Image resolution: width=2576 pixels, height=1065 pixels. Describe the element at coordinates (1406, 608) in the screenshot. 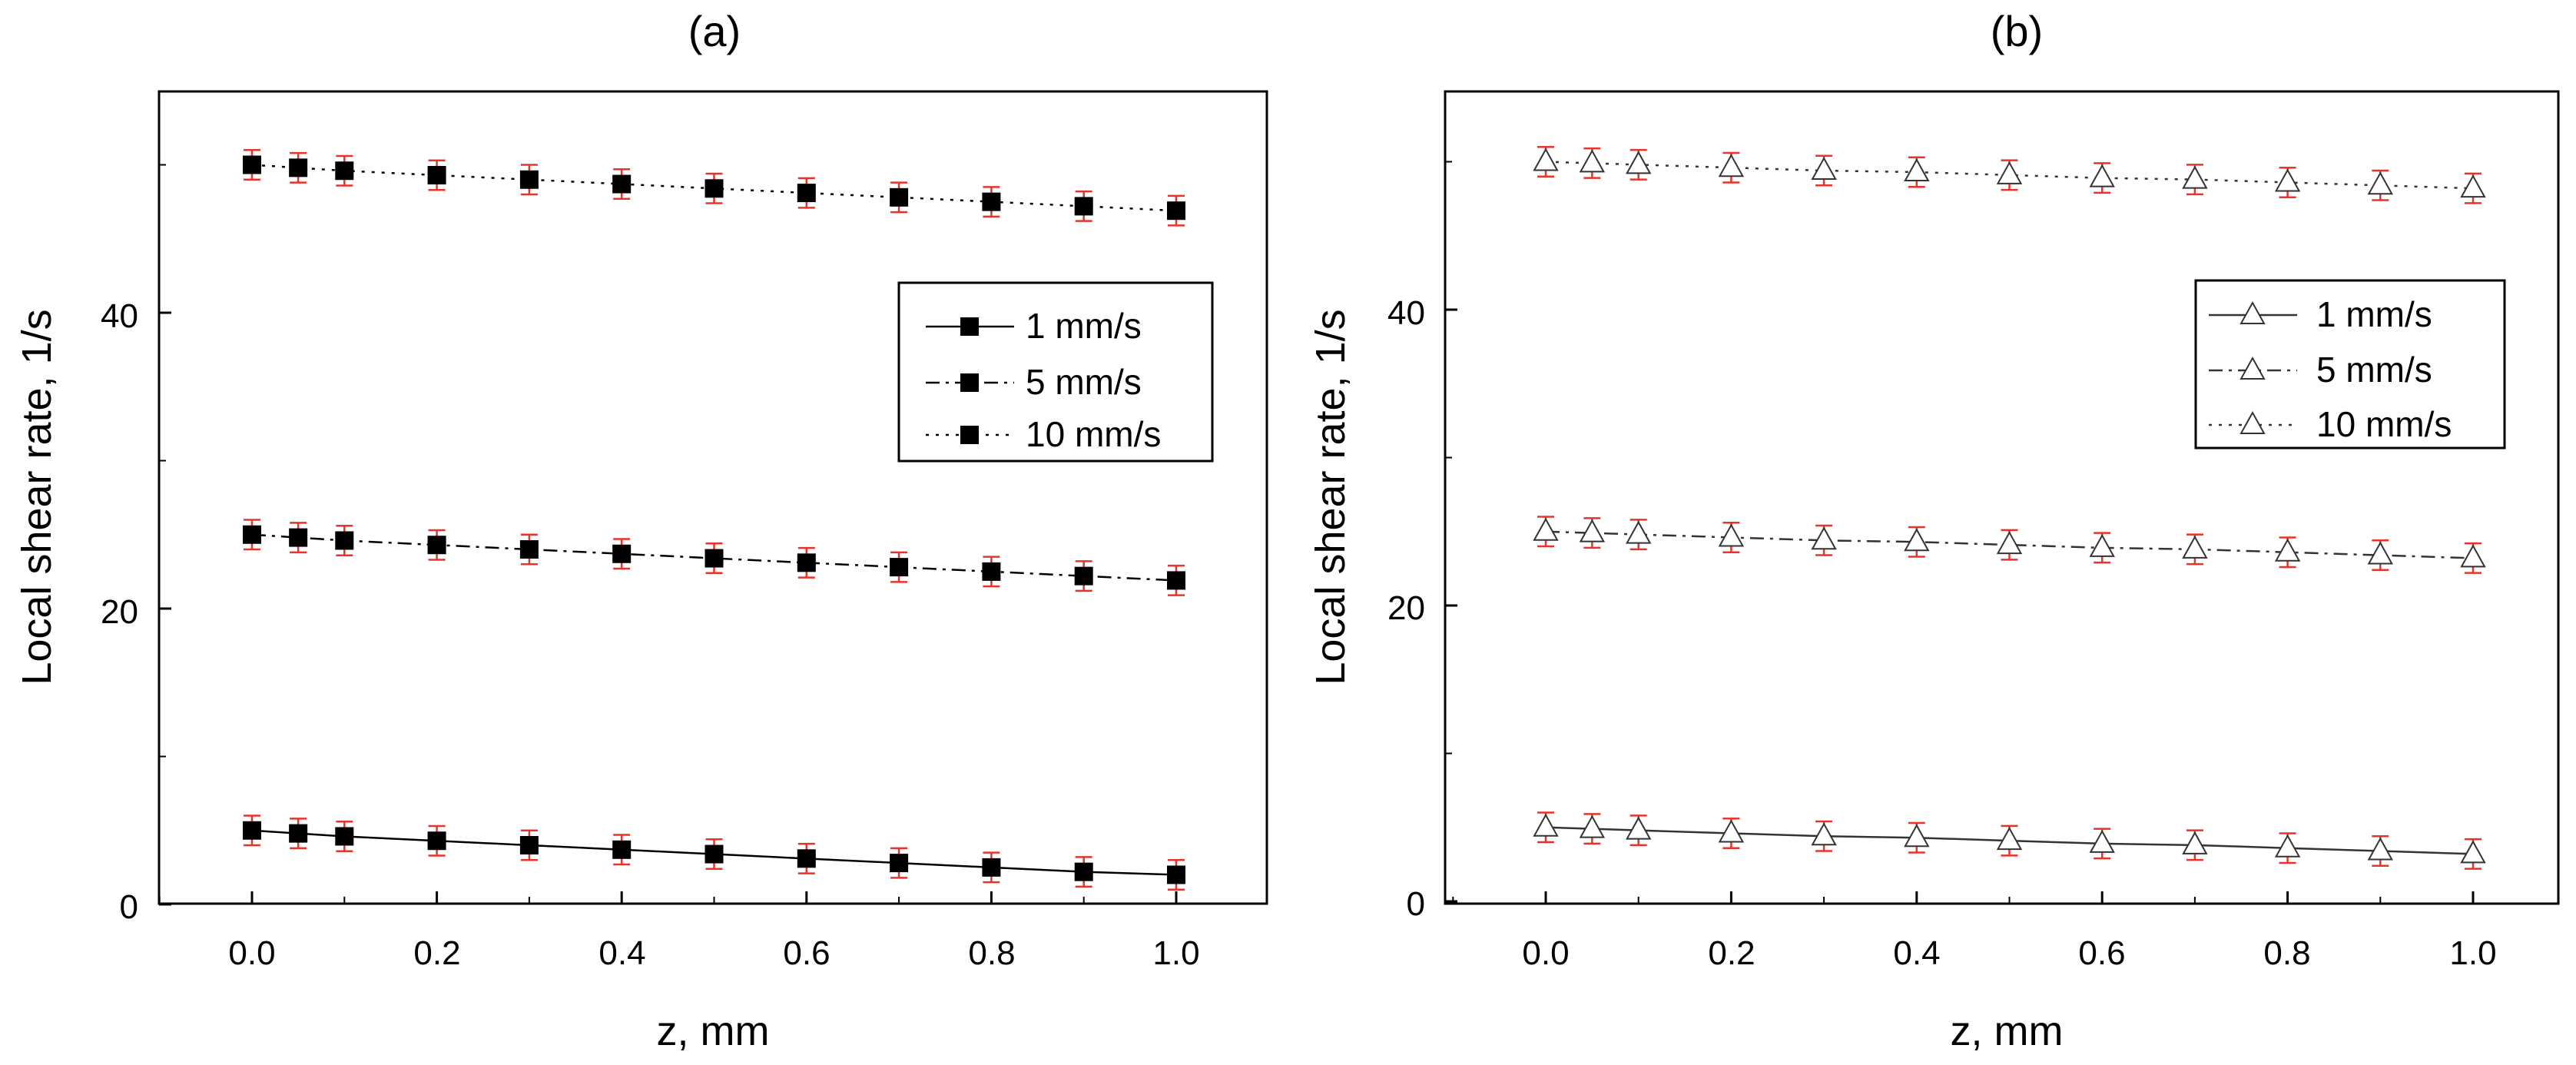

I see `panel-b-y-ticks: 0 20 40` at that location.